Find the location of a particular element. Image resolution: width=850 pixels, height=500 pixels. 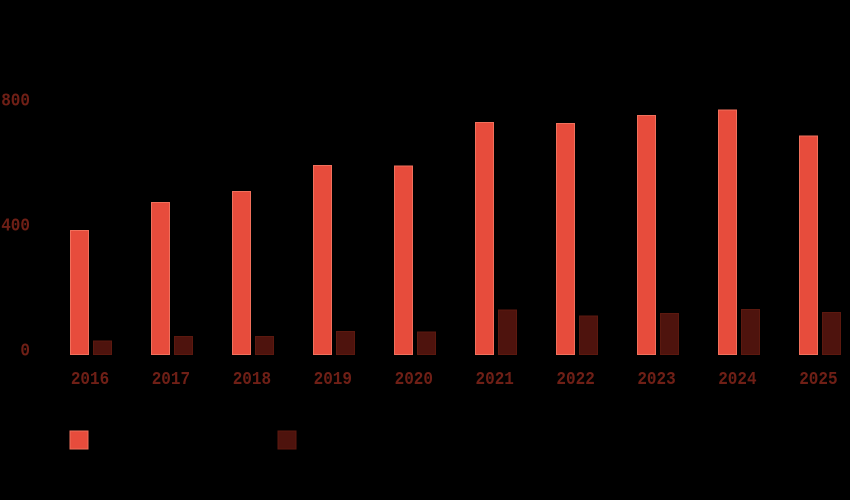

svg-text: 2016 is located at coordinates (90, 380).